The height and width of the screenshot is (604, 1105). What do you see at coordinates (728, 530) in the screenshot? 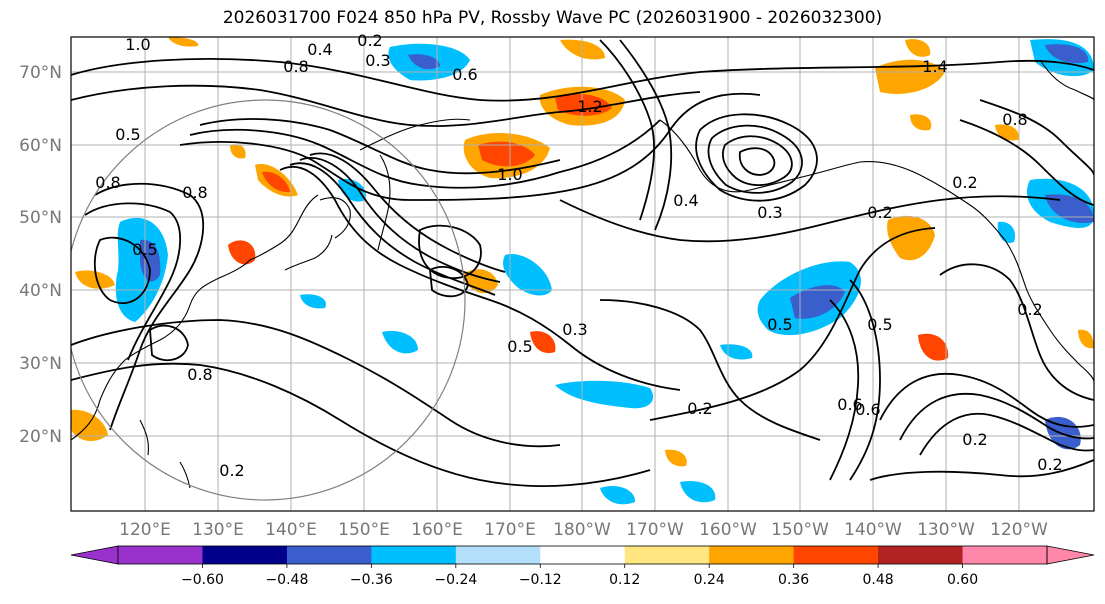
I see `longitude-label: 160°W` at bounding box center [728, 530].